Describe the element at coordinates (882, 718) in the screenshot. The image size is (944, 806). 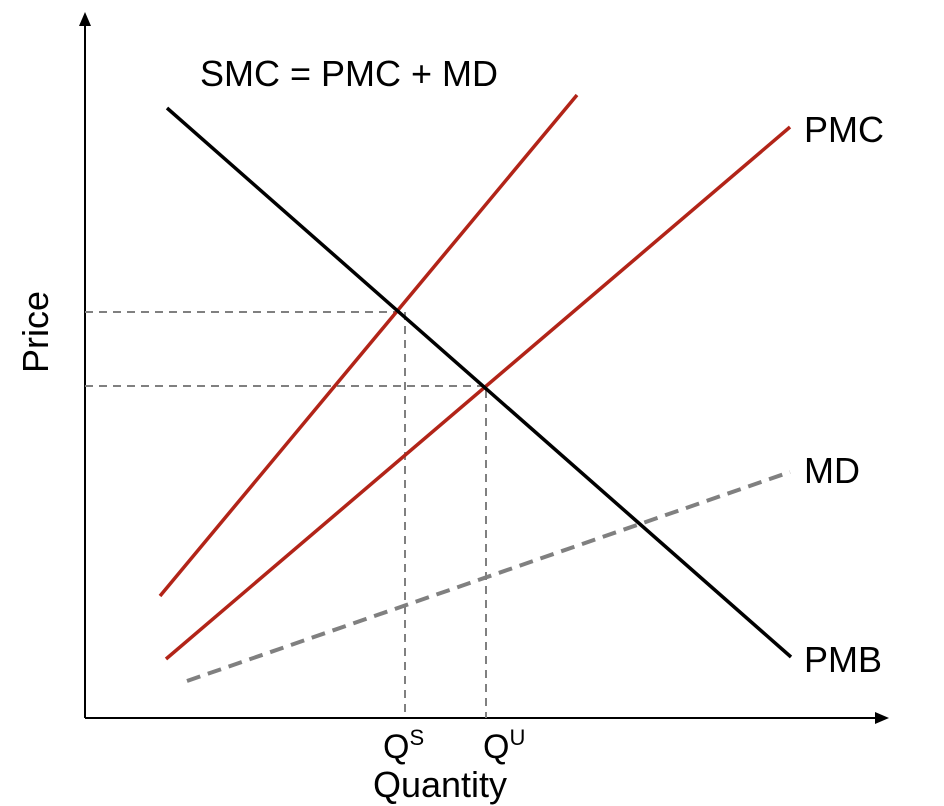
I see `x-axis-arrow-icon` at that location.